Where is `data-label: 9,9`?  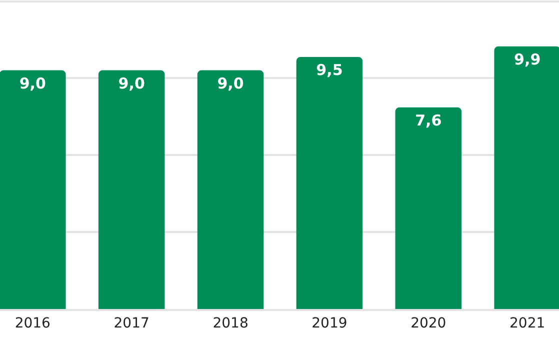 data-label: 9,9 is located at coordinates (527, 59).